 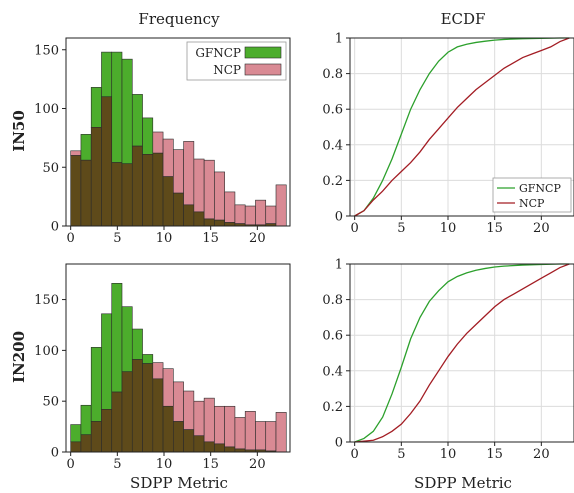 I want to click on row-label-in200: IN200, so click(x=19, y=357).